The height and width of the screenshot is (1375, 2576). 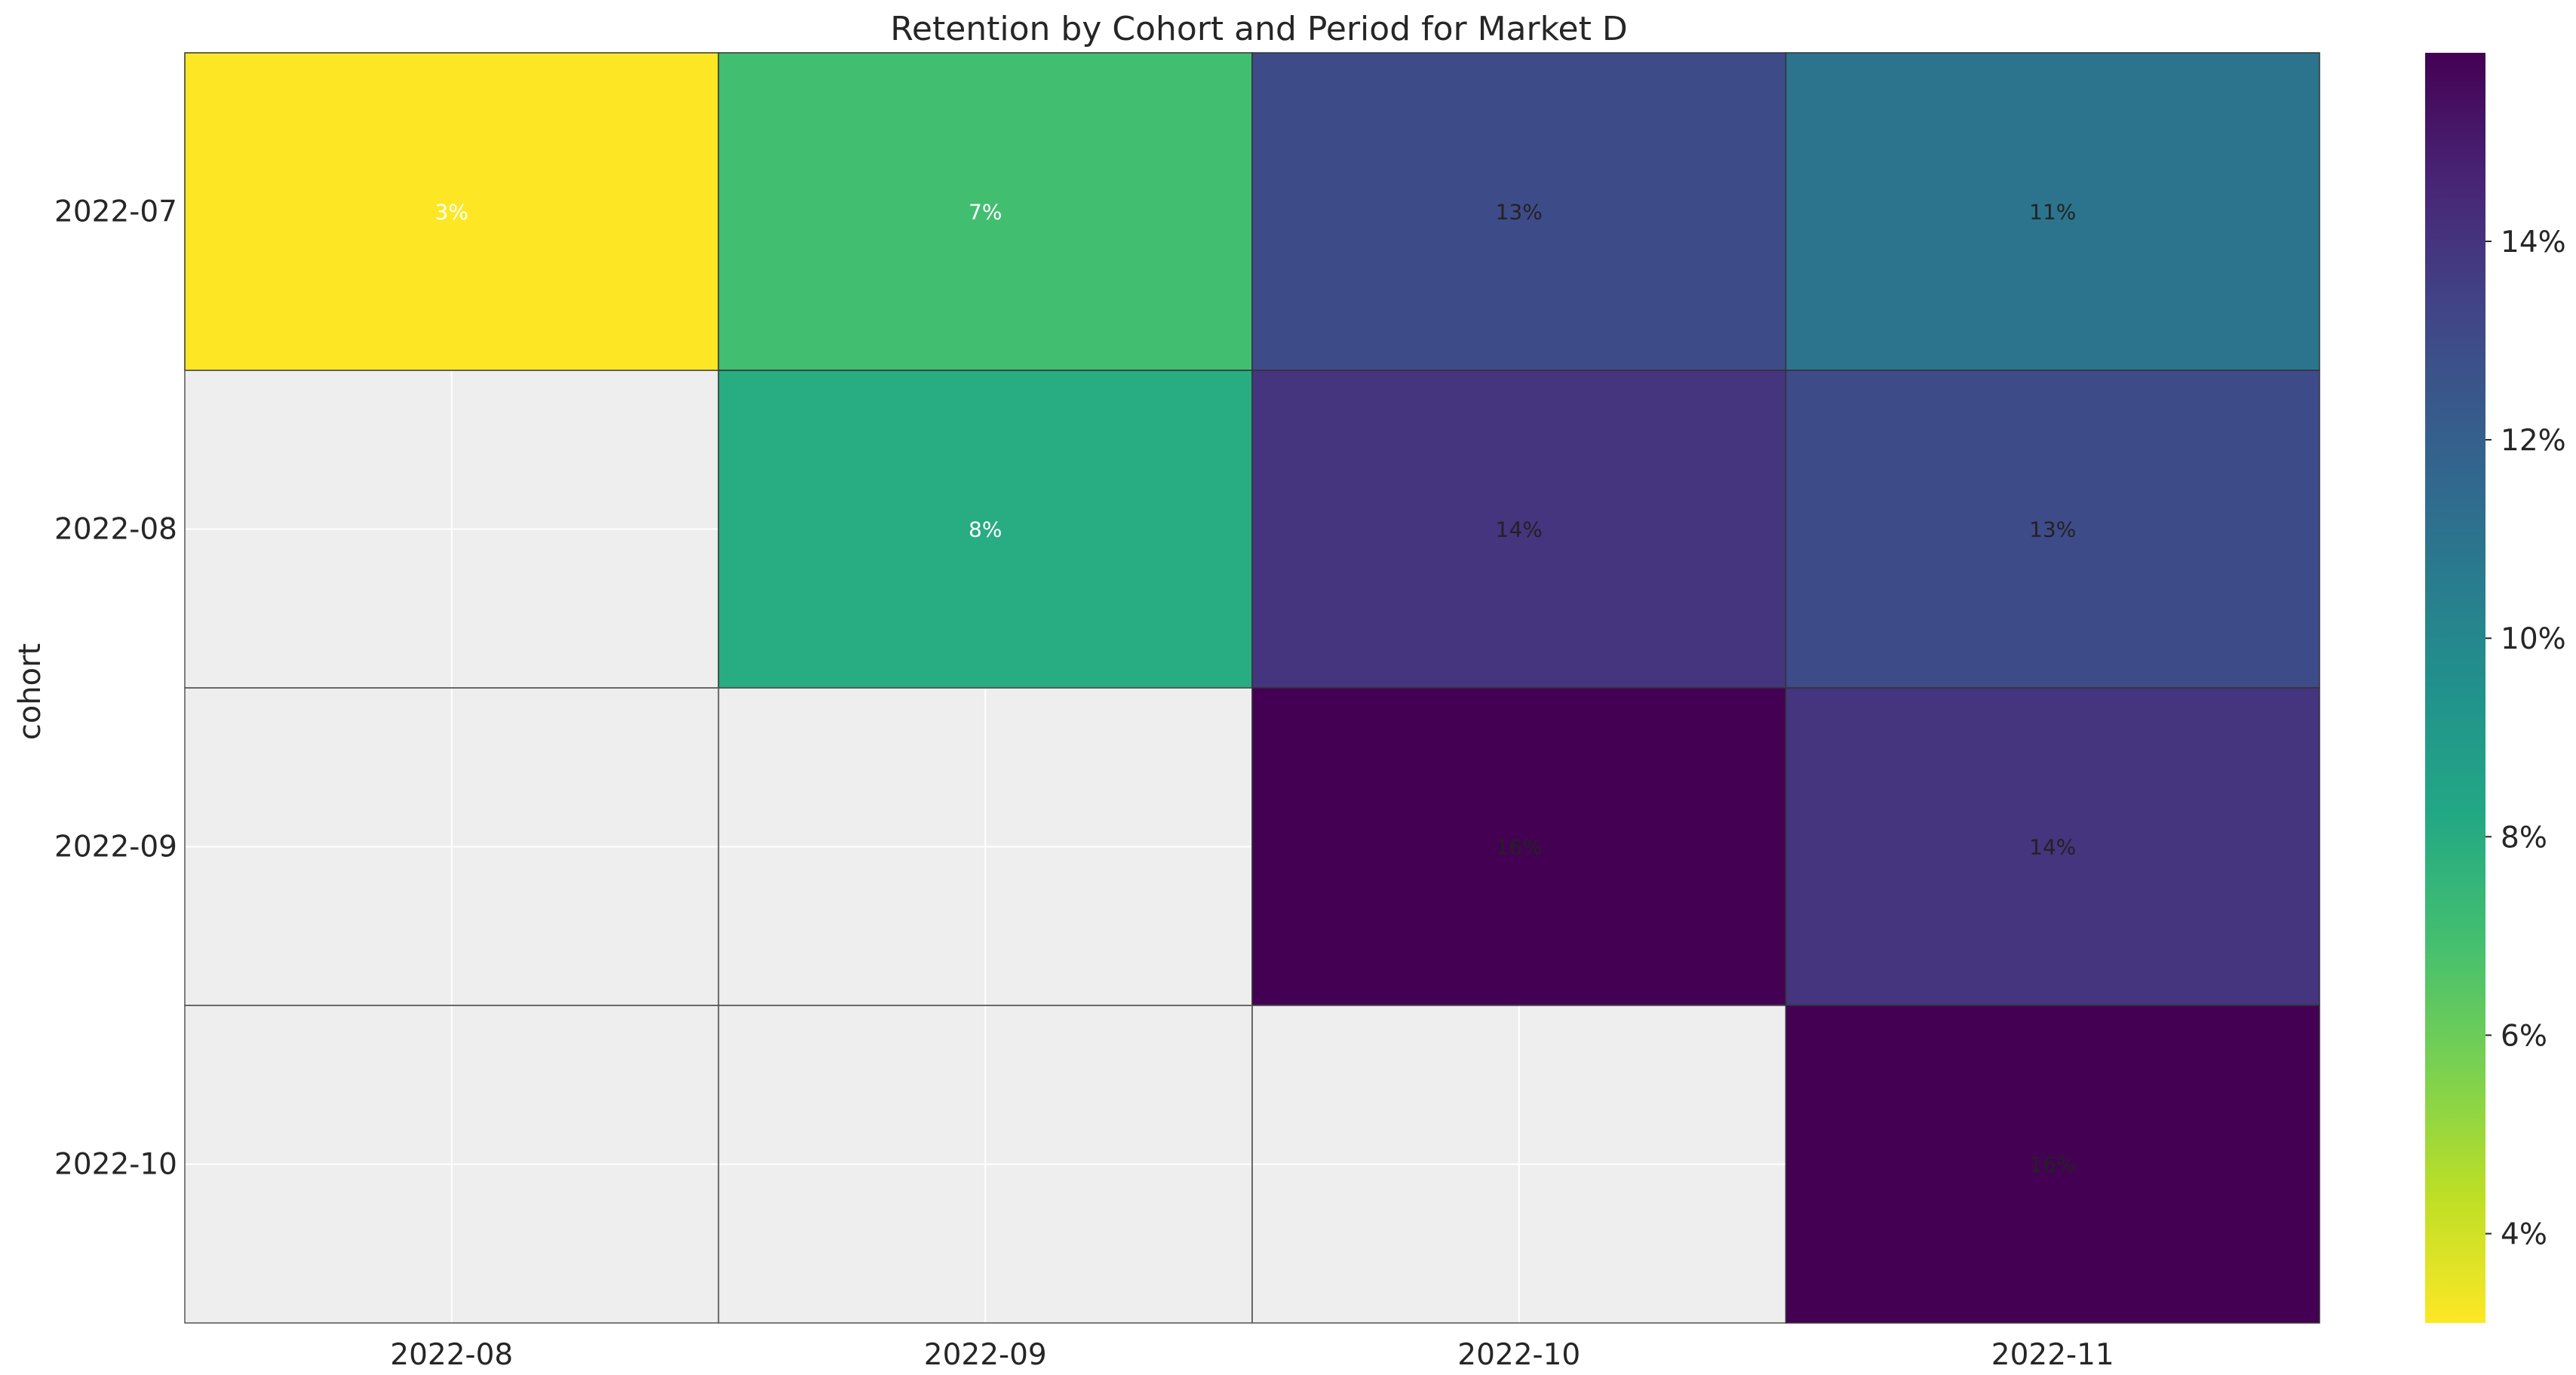 What do you see at coordinates (2495, 688) in the screenshot?
I see `colorbar: 4% 6% 8% 10% 12% 14%` at bounding box center [2495, 688].